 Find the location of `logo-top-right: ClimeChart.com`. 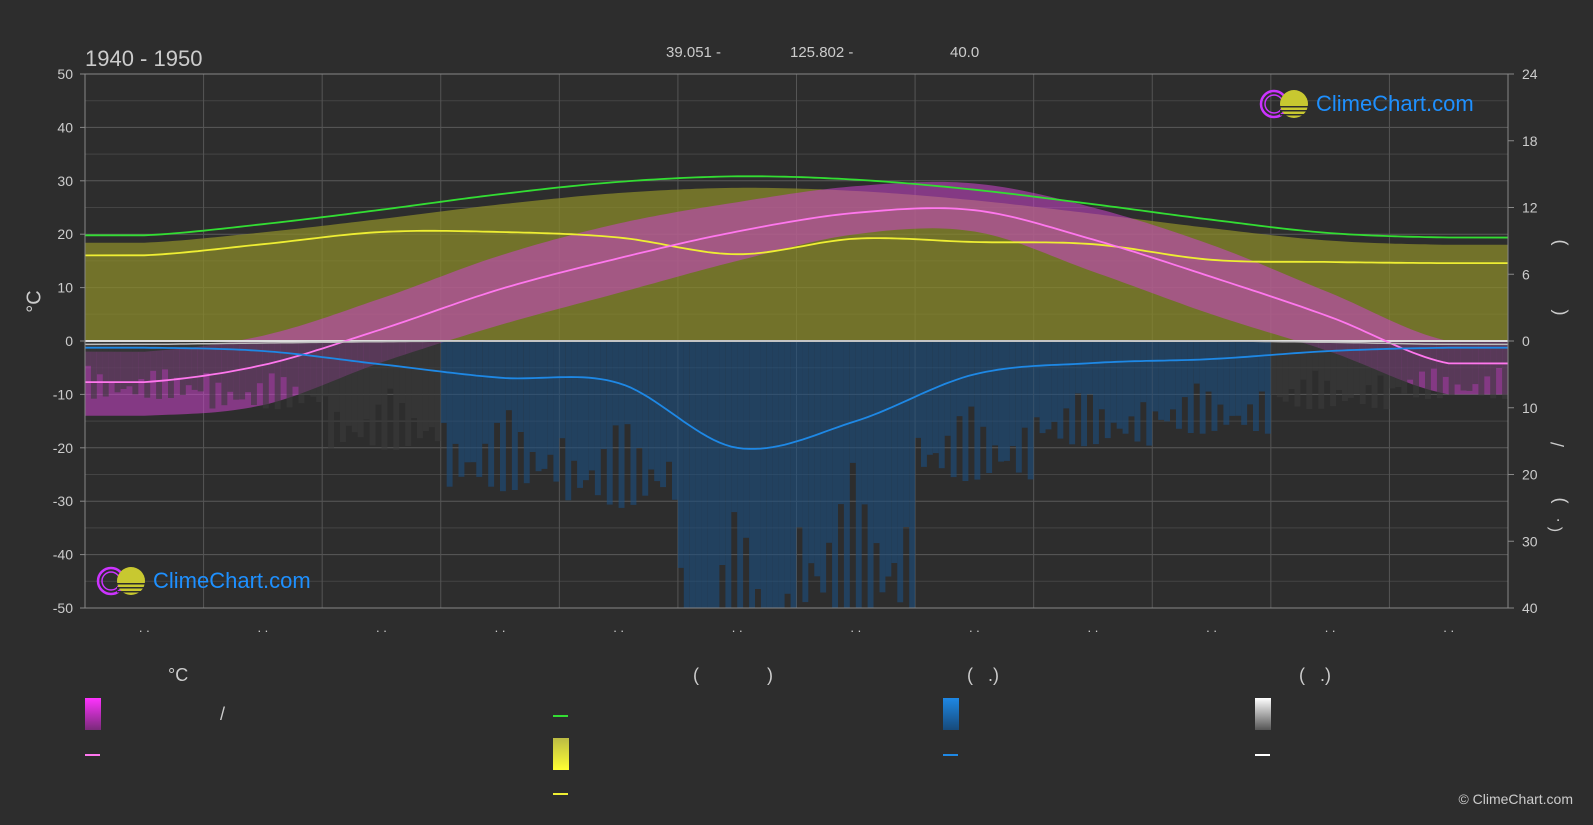

logo-top-right: ClimeChart.com is located at coordinates (1366, 104).